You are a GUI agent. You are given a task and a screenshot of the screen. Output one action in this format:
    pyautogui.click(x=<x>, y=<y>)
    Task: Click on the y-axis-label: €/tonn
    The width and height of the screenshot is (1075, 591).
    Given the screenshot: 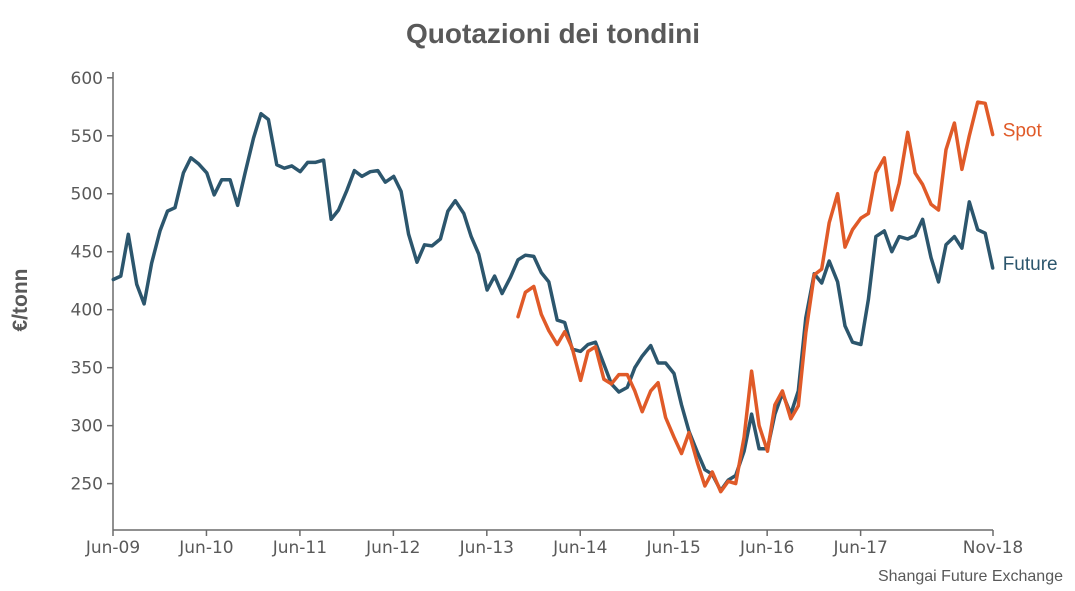 What is the action you would take?
    pyautogui.click(x=20, y=300)
    